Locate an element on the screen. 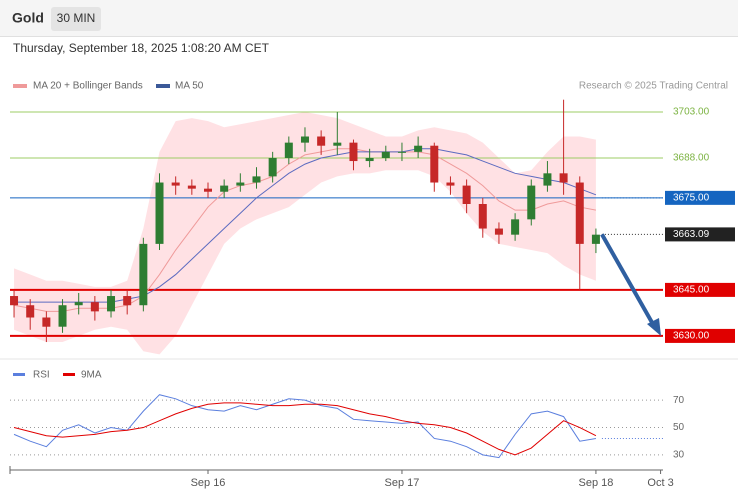 This screenshot has height=500, width=738. forecast-arrow is located at coordinates (628, 280).